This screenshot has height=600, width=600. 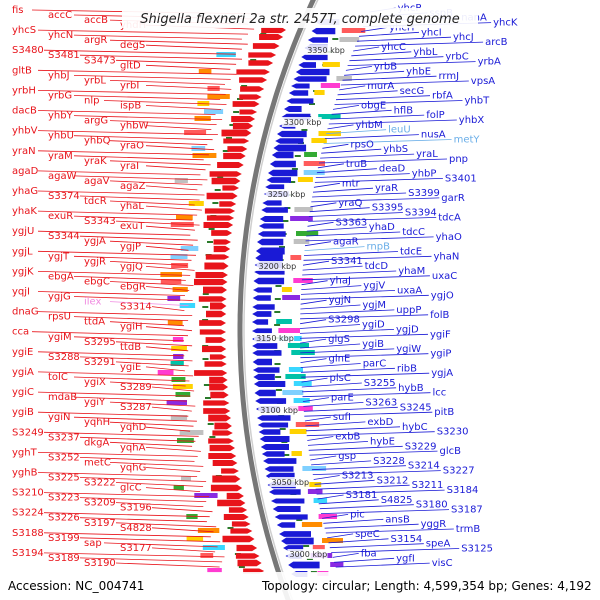 I want to click on reverse-gene-label: ygjA, so click(x=377, y=373).